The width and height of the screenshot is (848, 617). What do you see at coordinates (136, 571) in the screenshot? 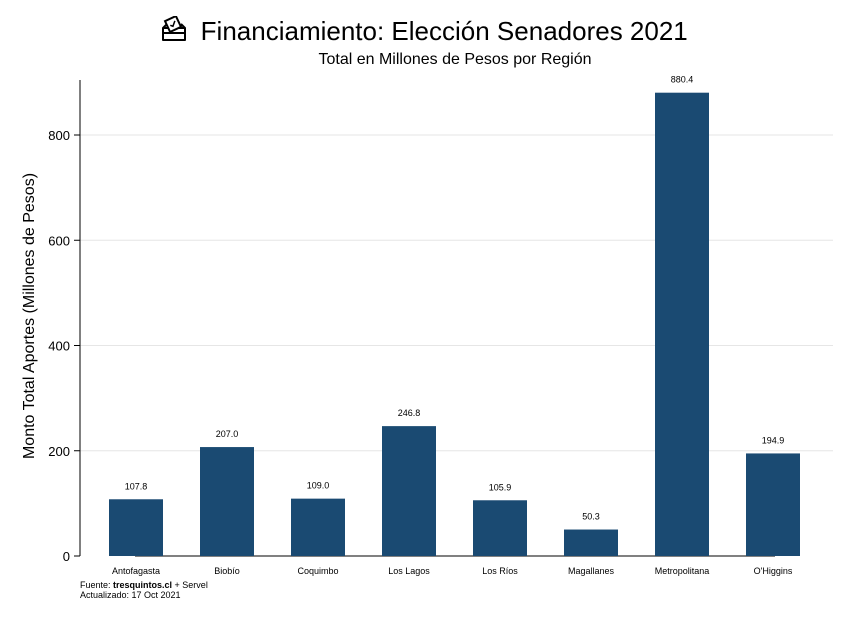
I see `x-tick-label: Antofagasta` at bounding box center [136, 571].